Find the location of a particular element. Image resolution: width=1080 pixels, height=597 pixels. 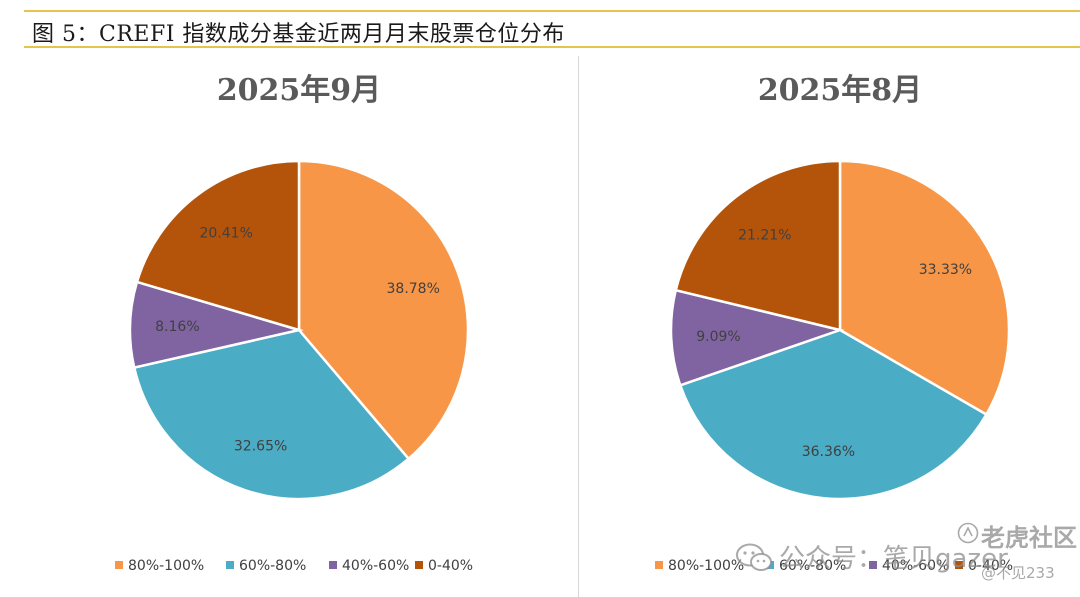

chart-title: 2025年8月 is located at coordinates (840, 90).